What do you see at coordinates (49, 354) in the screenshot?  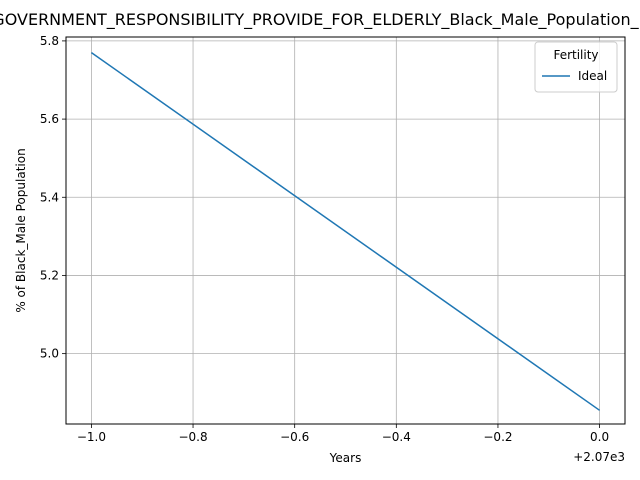 I see `y-tick-label: 5.0` at bounding box center [49, 354].